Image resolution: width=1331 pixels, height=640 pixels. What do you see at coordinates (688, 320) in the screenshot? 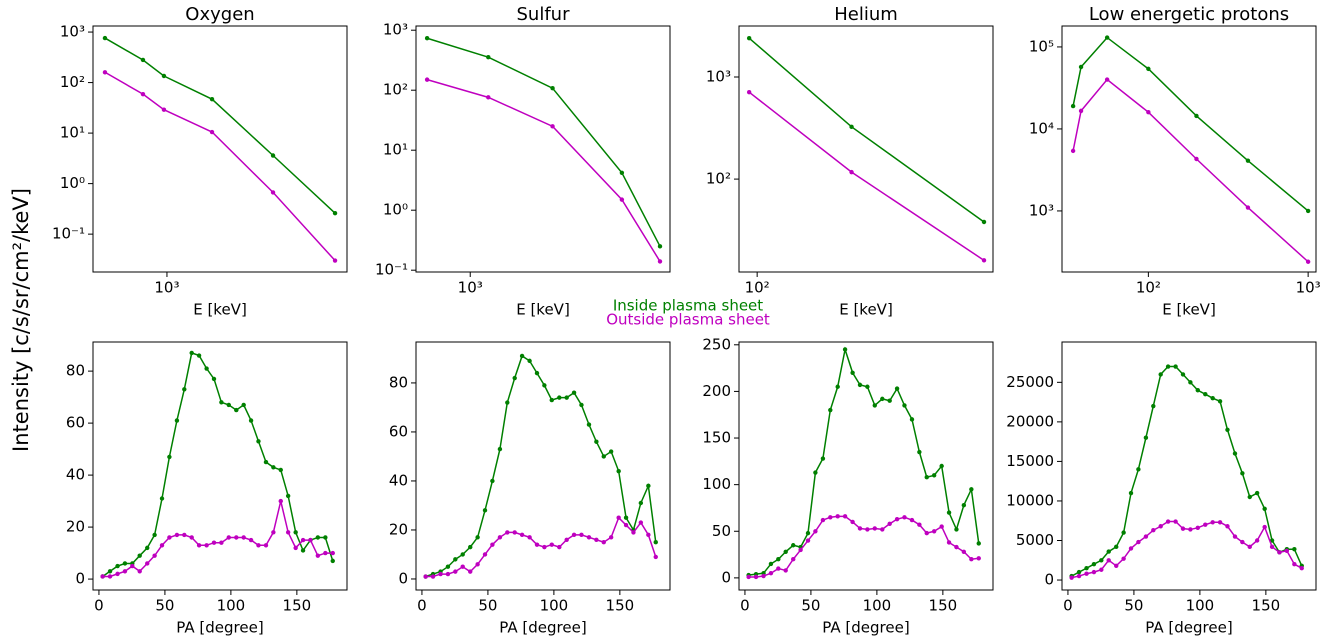
I see `legend-entry: Outside plasma sheet` at bounding box center [688, 320].